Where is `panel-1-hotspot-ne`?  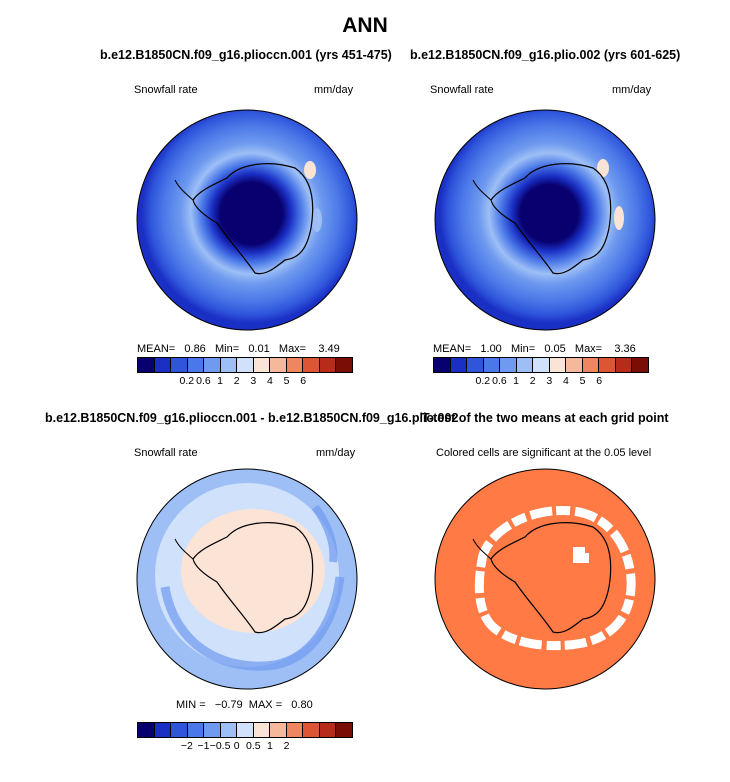 panel-1-hotspot-ne is located at coordinates (310, 170).